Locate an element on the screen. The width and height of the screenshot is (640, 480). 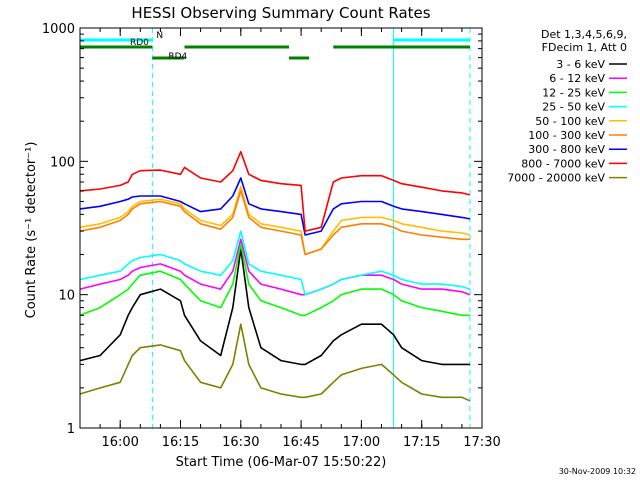
x-tick-label: 16:30 is located at coordinates (240, 442).